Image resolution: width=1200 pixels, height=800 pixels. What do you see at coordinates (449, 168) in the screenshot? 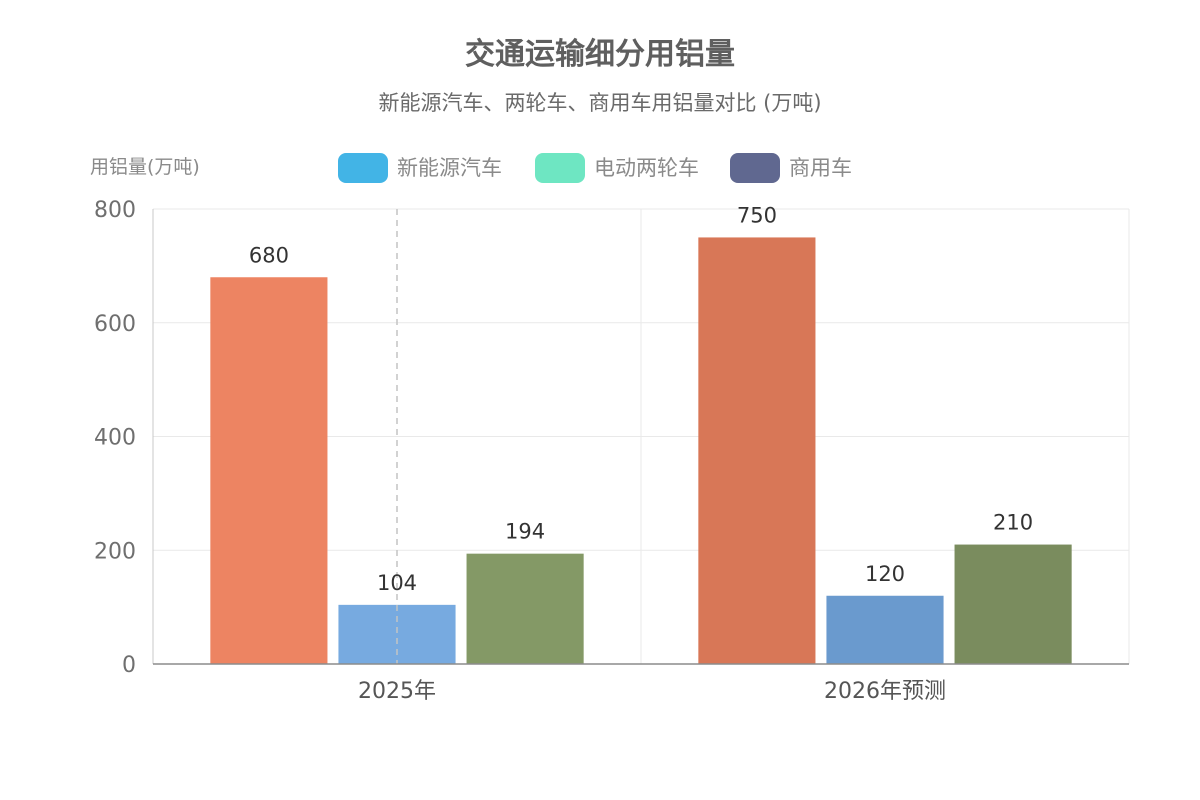
I see `legend-label: 新能源汽车` at bounding box center [449, 168].